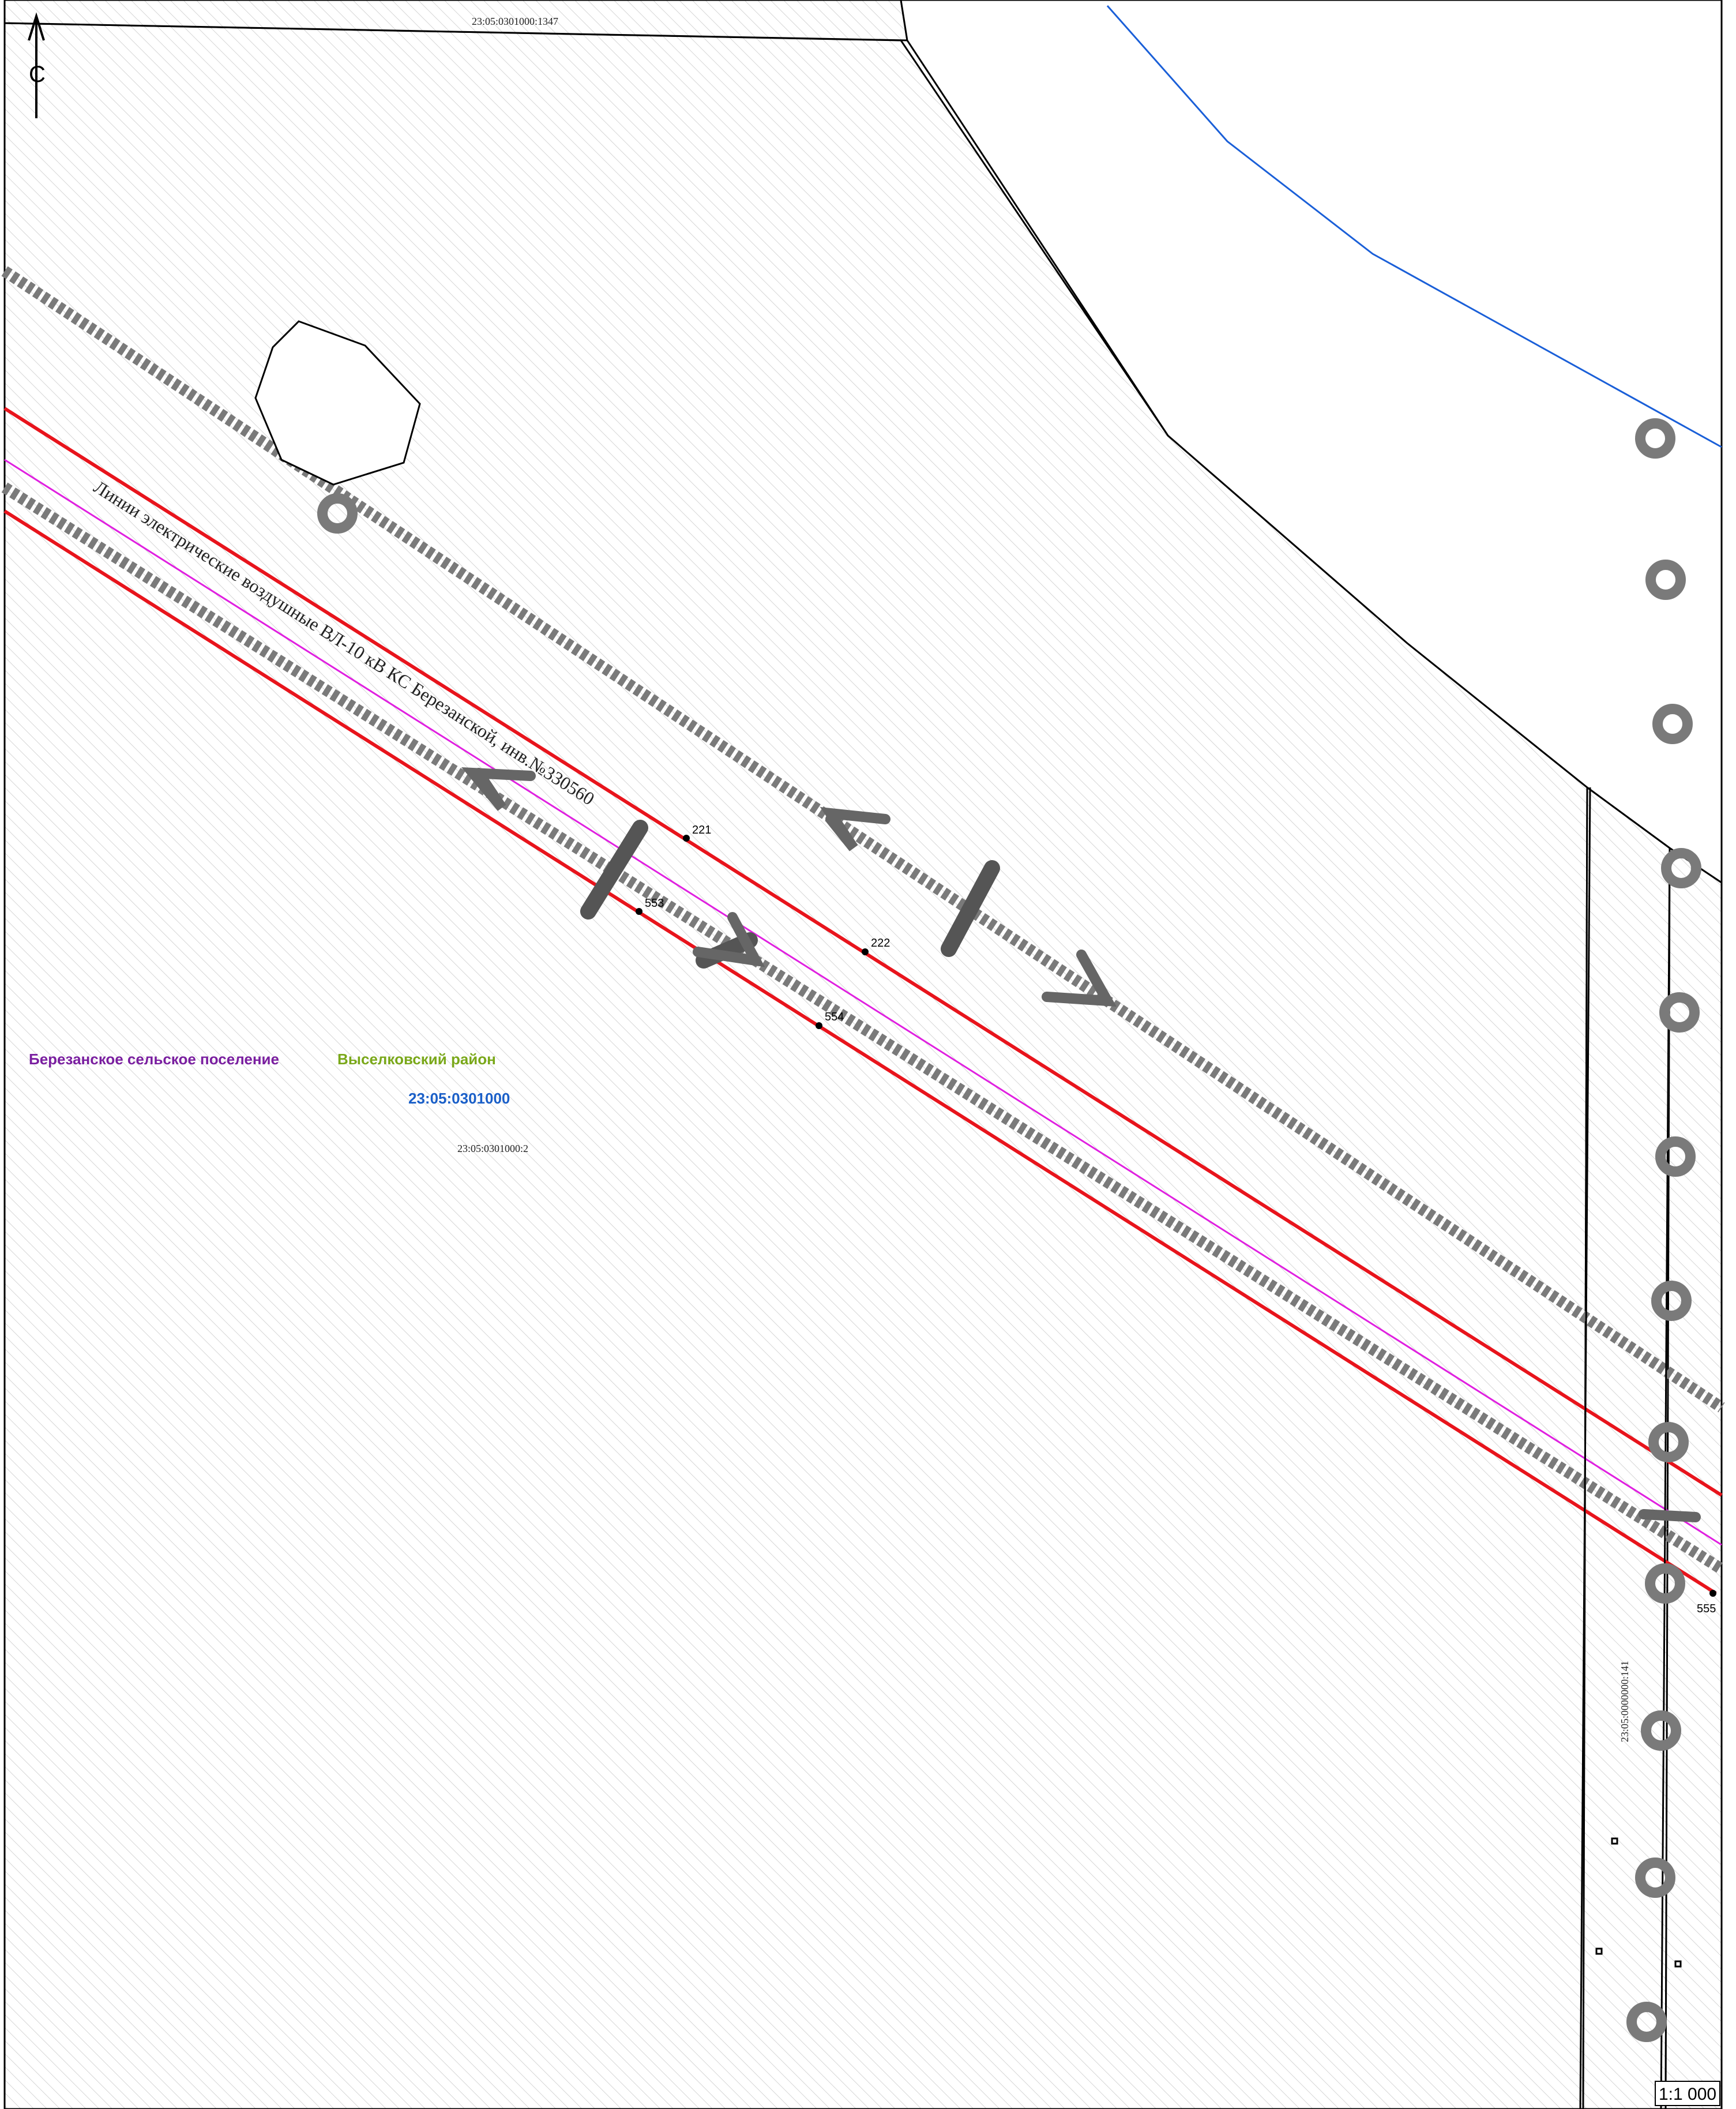 This screenshot has width=1736, height=2109. What do you see at coordinates (37, 74) in the screenshot?
I see `north-arrow-label: С` at bounding box center [37, 74].